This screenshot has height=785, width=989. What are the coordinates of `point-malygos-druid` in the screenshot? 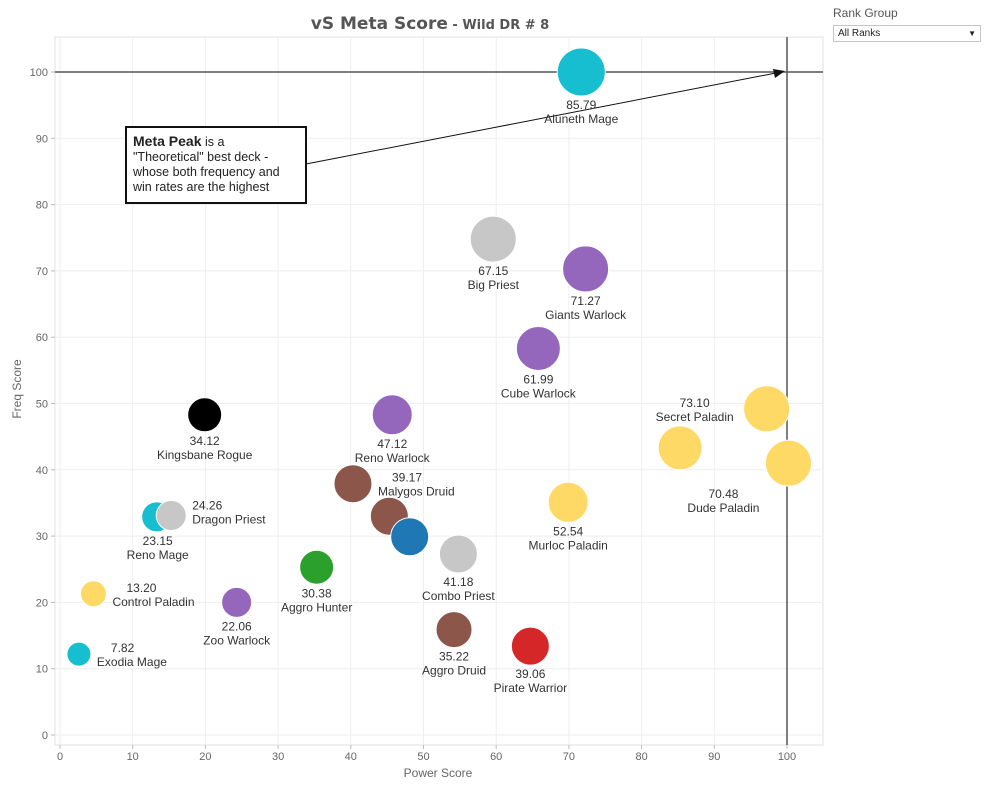 It's located at (353, 484).